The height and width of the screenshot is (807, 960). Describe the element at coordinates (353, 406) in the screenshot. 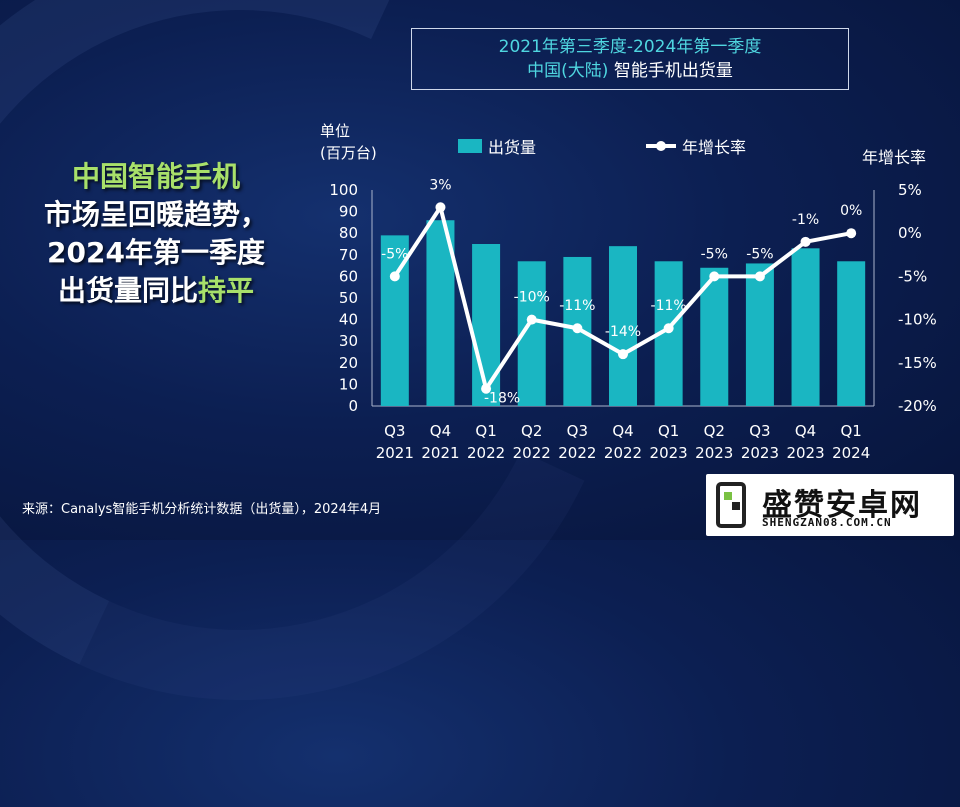

I see `y-tick-label: 0` at that location.